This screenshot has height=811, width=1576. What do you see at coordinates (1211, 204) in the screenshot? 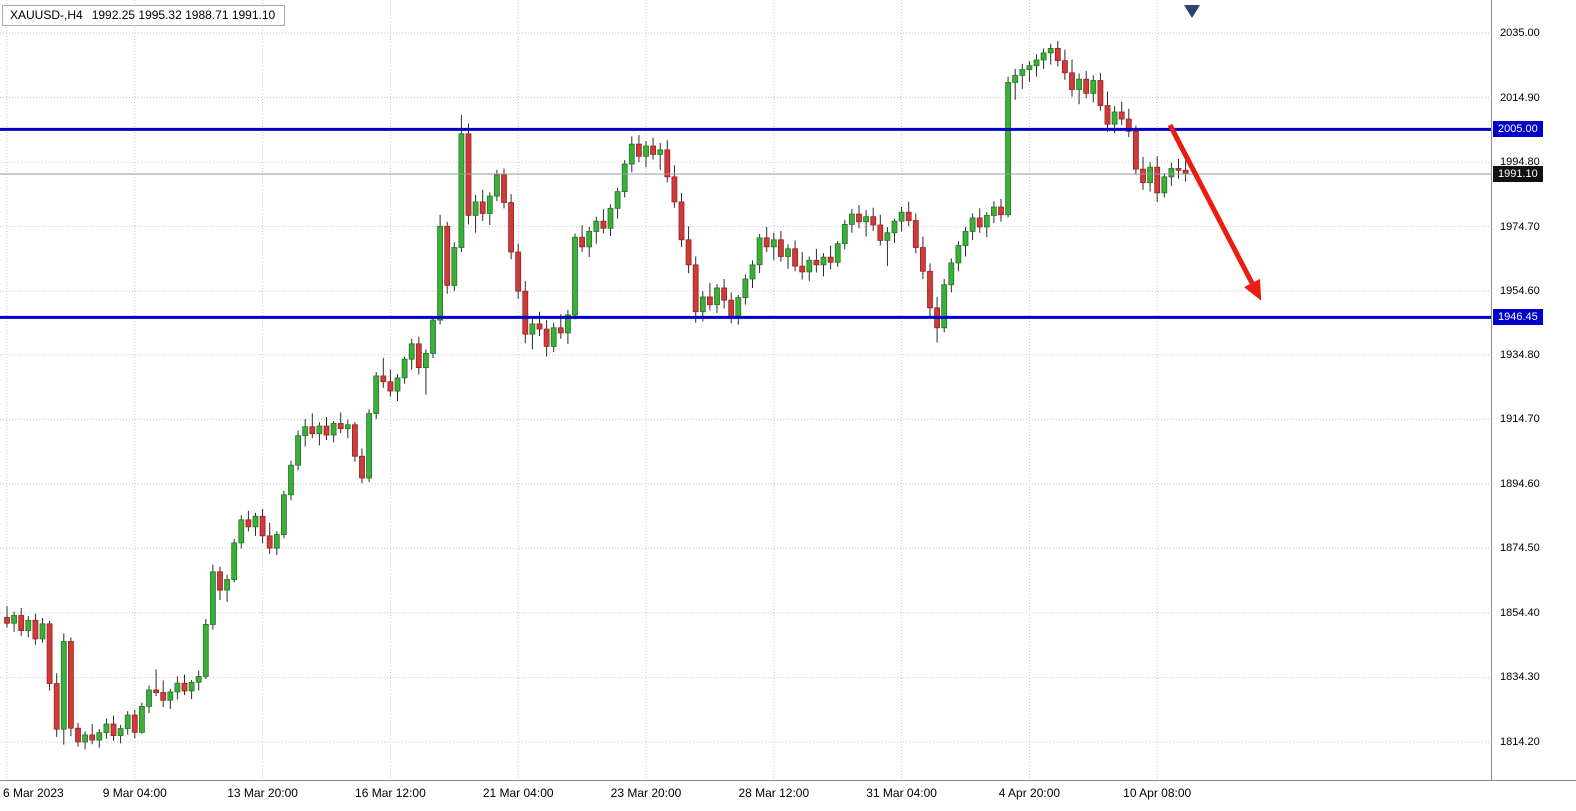
I see `trend-arrow-shaft` at bounding box center [1211, 204].